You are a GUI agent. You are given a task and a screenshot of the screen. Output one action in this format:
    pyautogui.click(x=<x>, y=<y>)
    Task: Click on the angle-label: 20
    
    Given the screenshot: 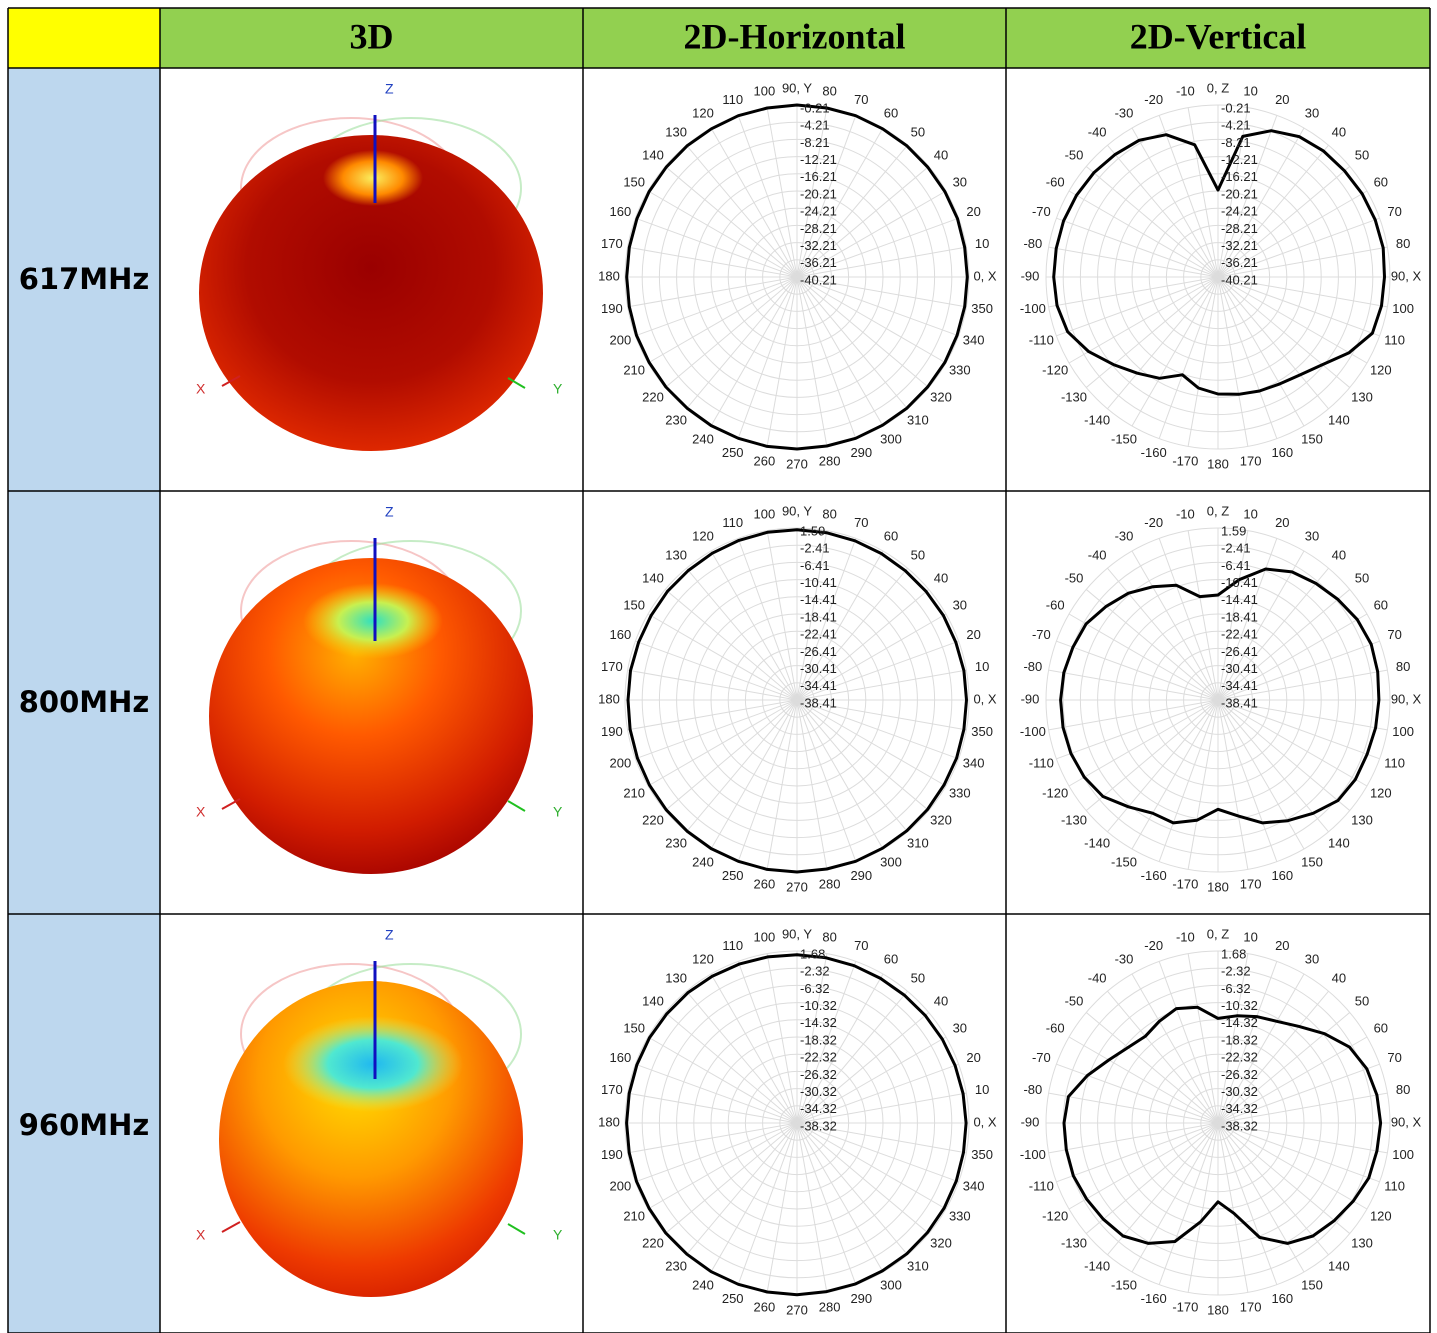 What is the action you would take?
    pyautogui.click(x=973, y=211)
    